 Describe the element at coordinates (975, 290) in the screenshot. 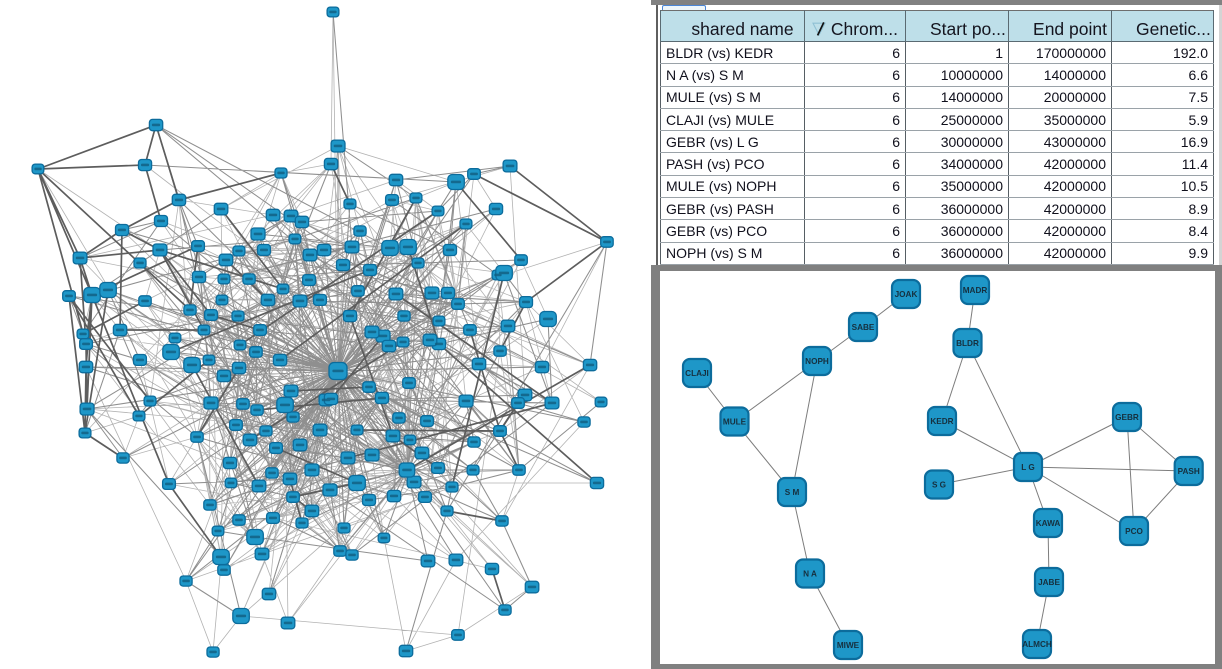

I see `svg-text: MADR` at that location.